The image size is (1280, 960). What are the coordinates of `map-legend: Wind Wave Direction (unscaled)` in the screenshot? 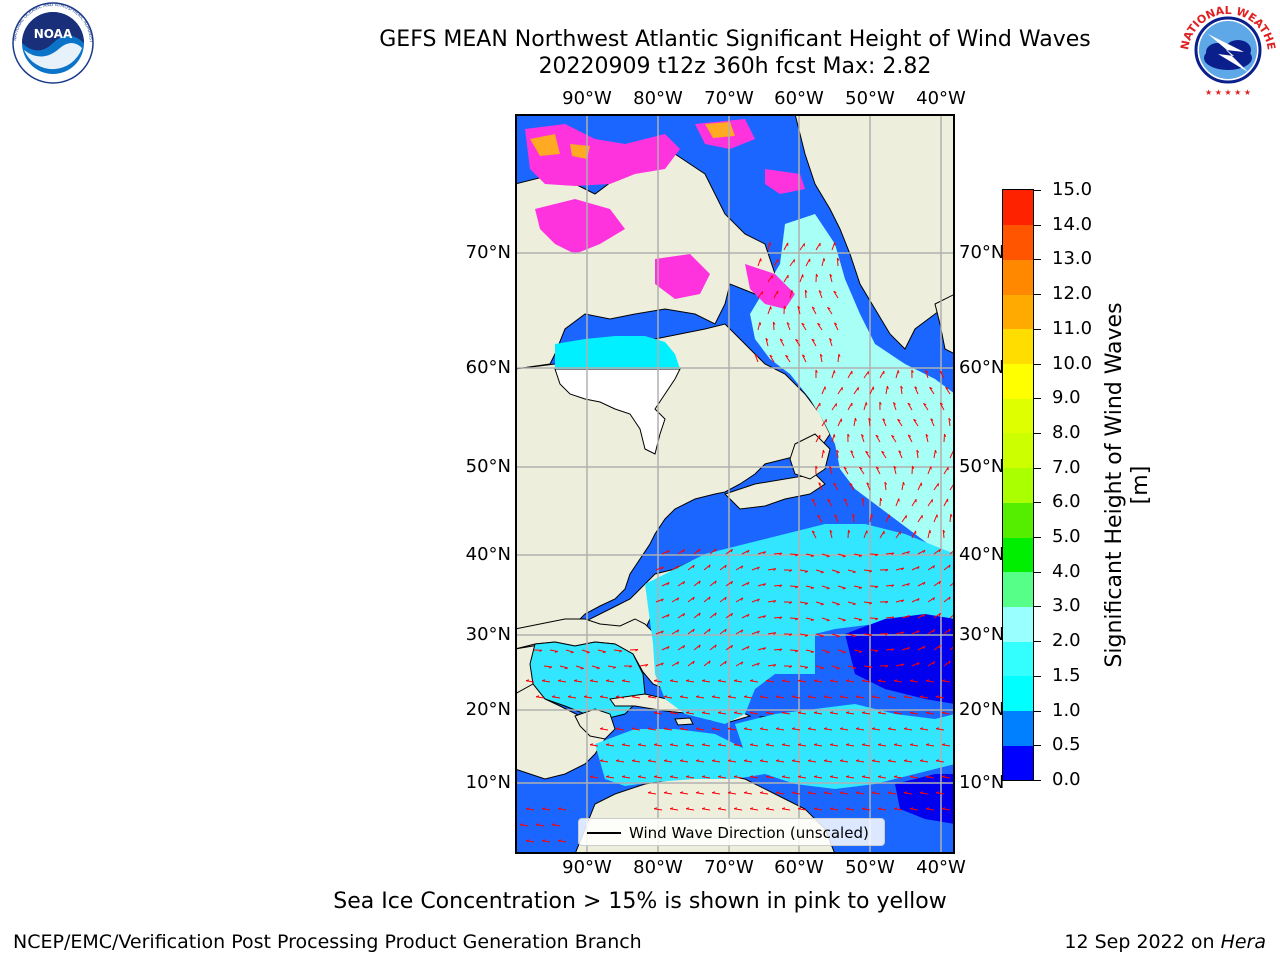 It's located at (731, 832).